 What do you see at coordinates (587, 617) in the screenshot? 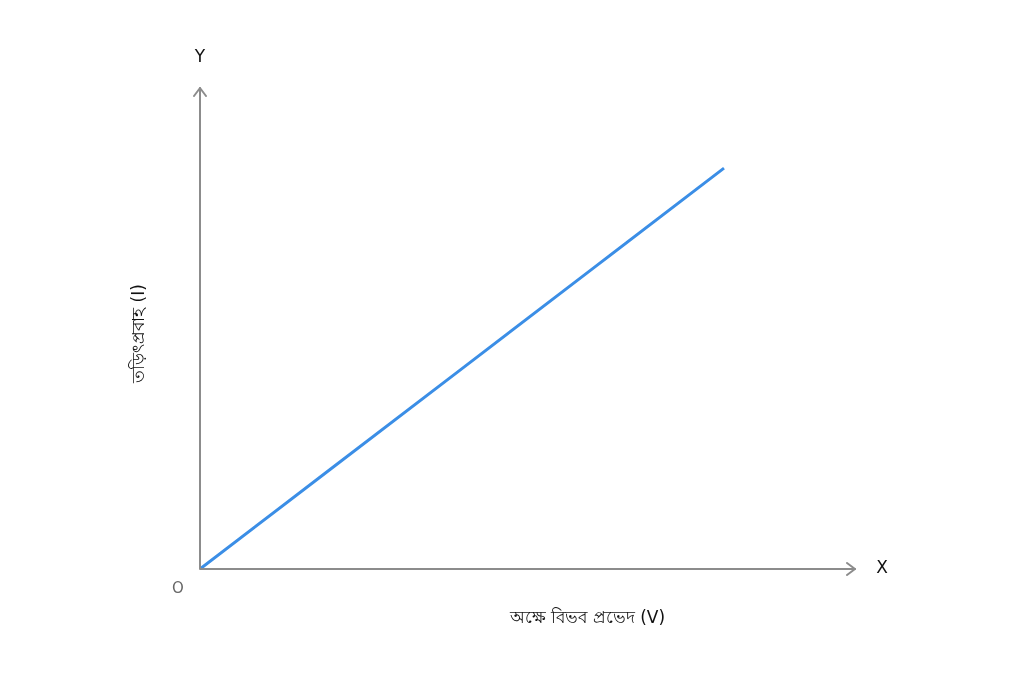
I see `x-axis-title: অক্ষে বিভব প্রভেদ (V)` at bounding box center [587, 617].